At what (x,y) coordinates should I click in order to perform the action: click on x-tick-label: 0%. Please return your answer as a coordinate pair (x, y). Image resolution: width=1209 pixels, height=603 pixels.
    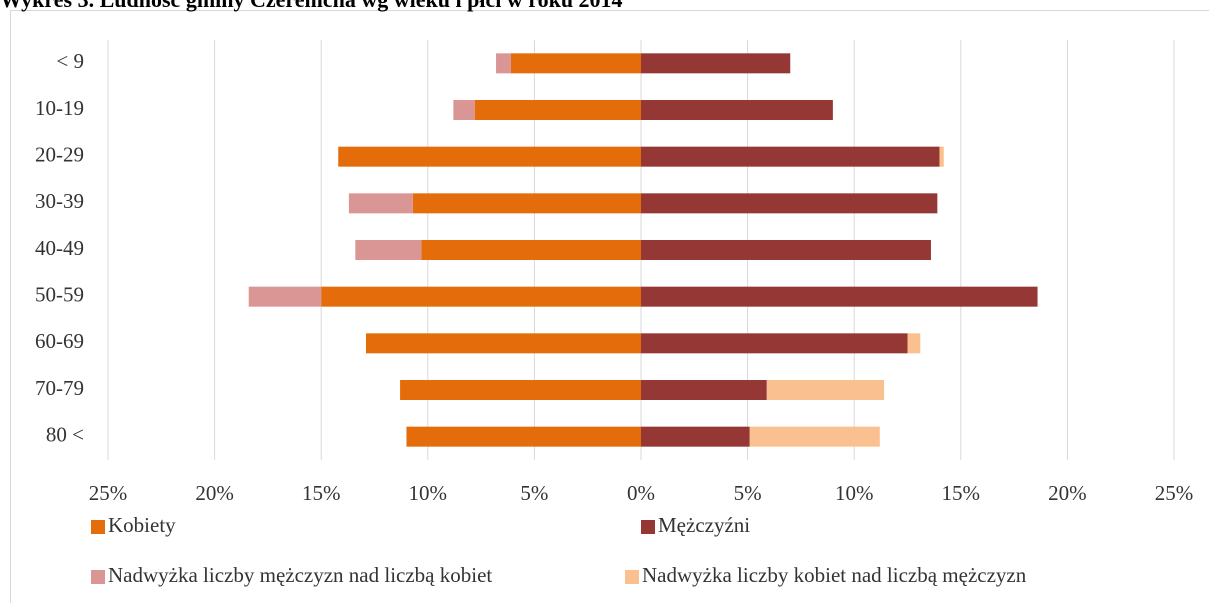
    Looking at the image, I should click on (641, 493).